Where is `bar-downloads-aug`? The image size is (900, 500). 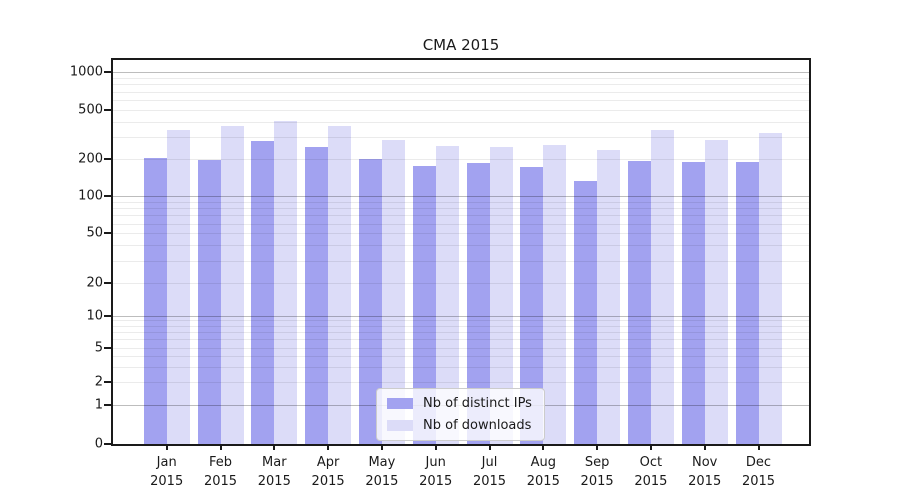 bar-downloads-aug is located at coordinates (555, 294).